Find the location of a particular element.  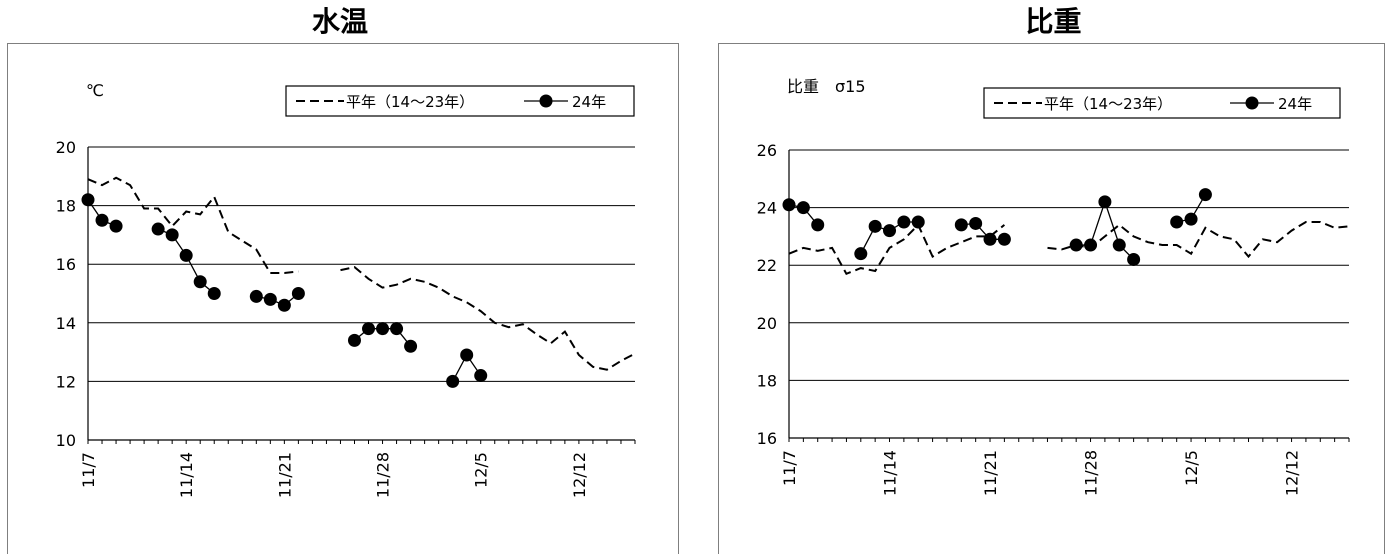

chart-title-specific-gravity: 比重 is located at coordinates (1053, 21).